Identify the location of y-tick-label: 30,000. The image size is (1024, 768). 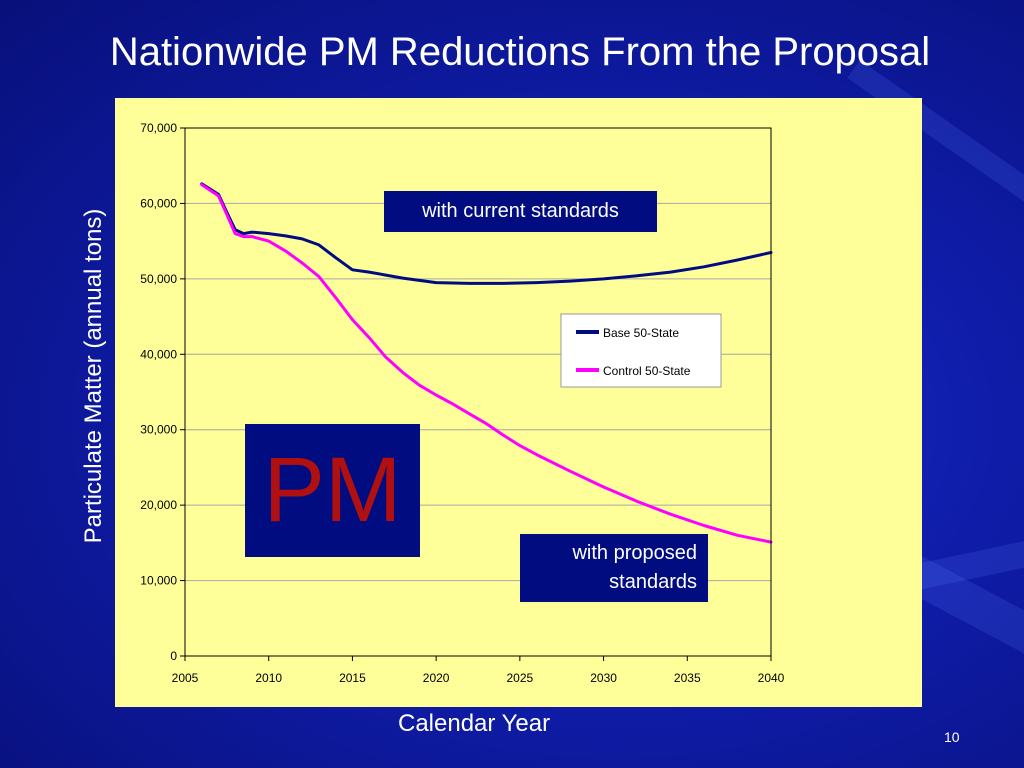
(158, 430).